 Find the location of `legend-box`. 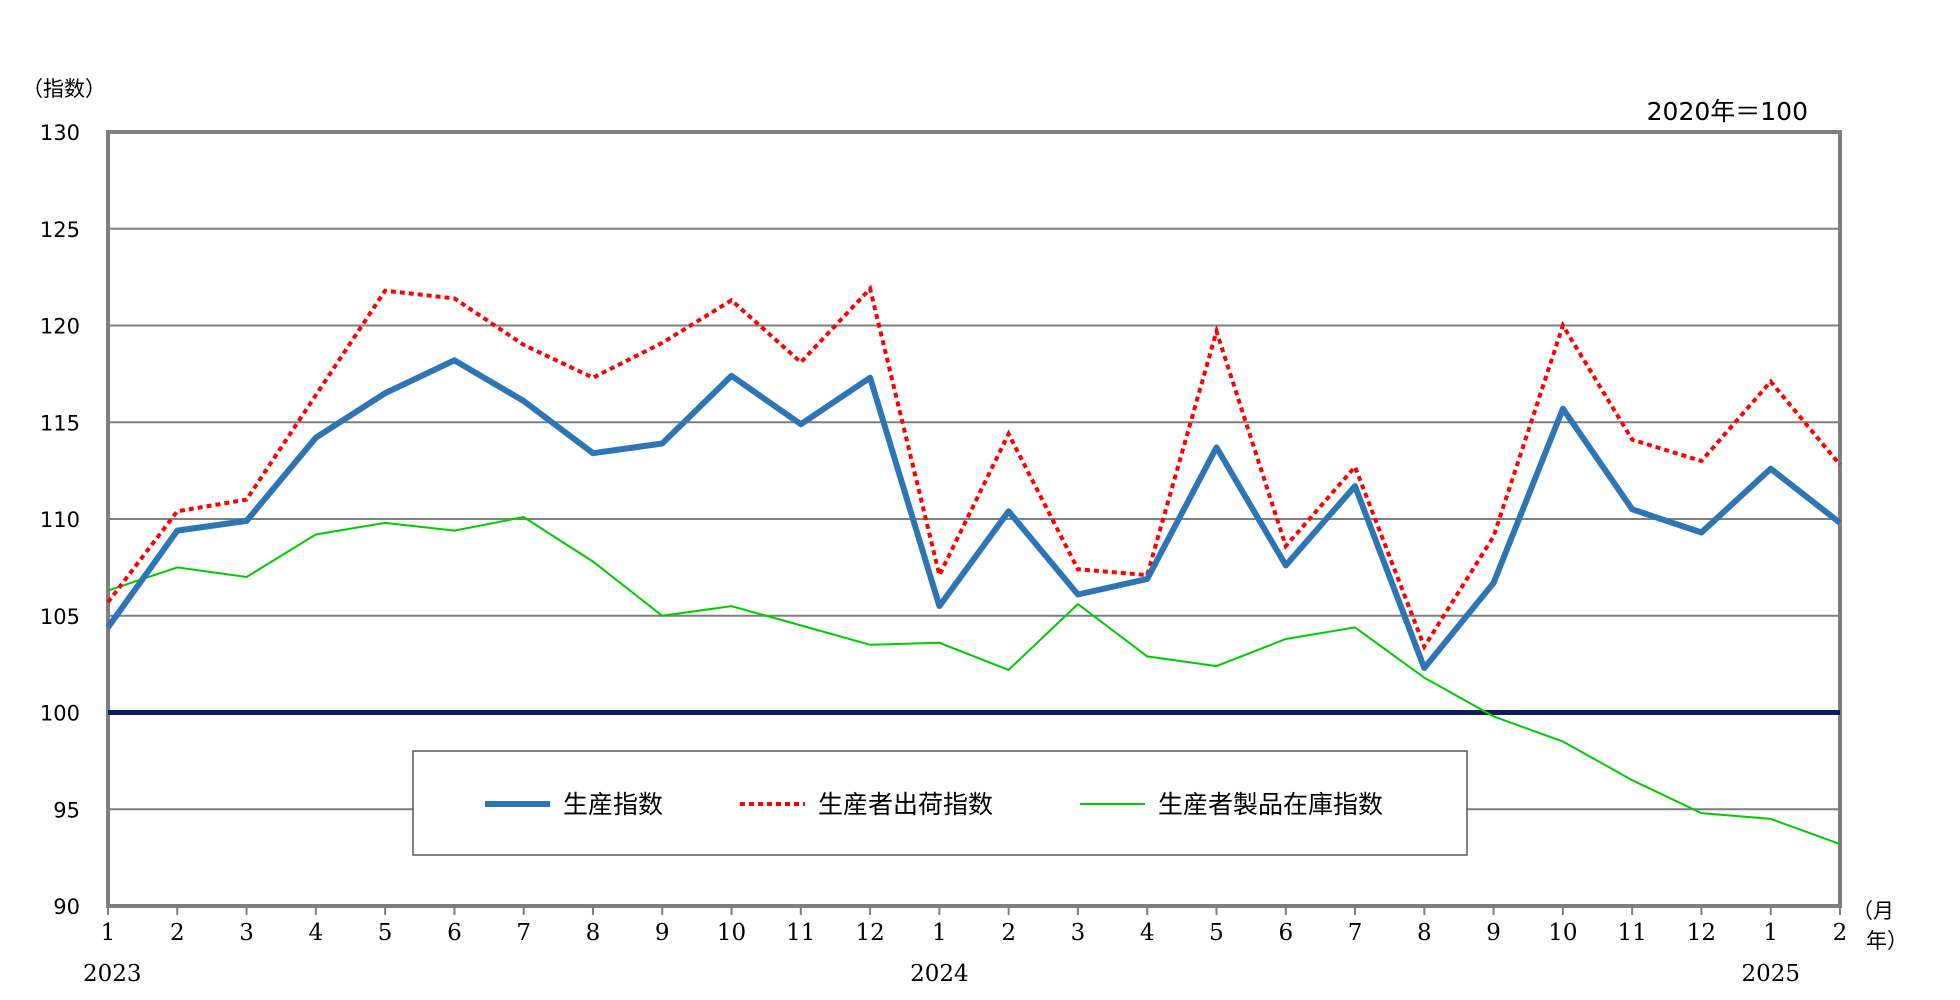

legend-box is located at coordinates (940, 803).